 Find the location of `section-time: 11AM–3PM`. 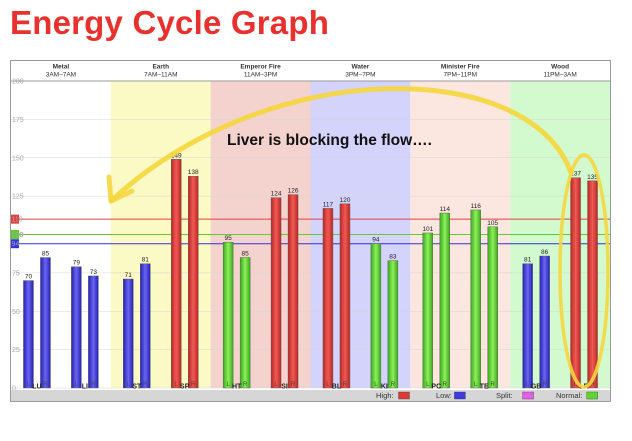

section-time: 11AM–3PM is located at coordinates (260, 75).